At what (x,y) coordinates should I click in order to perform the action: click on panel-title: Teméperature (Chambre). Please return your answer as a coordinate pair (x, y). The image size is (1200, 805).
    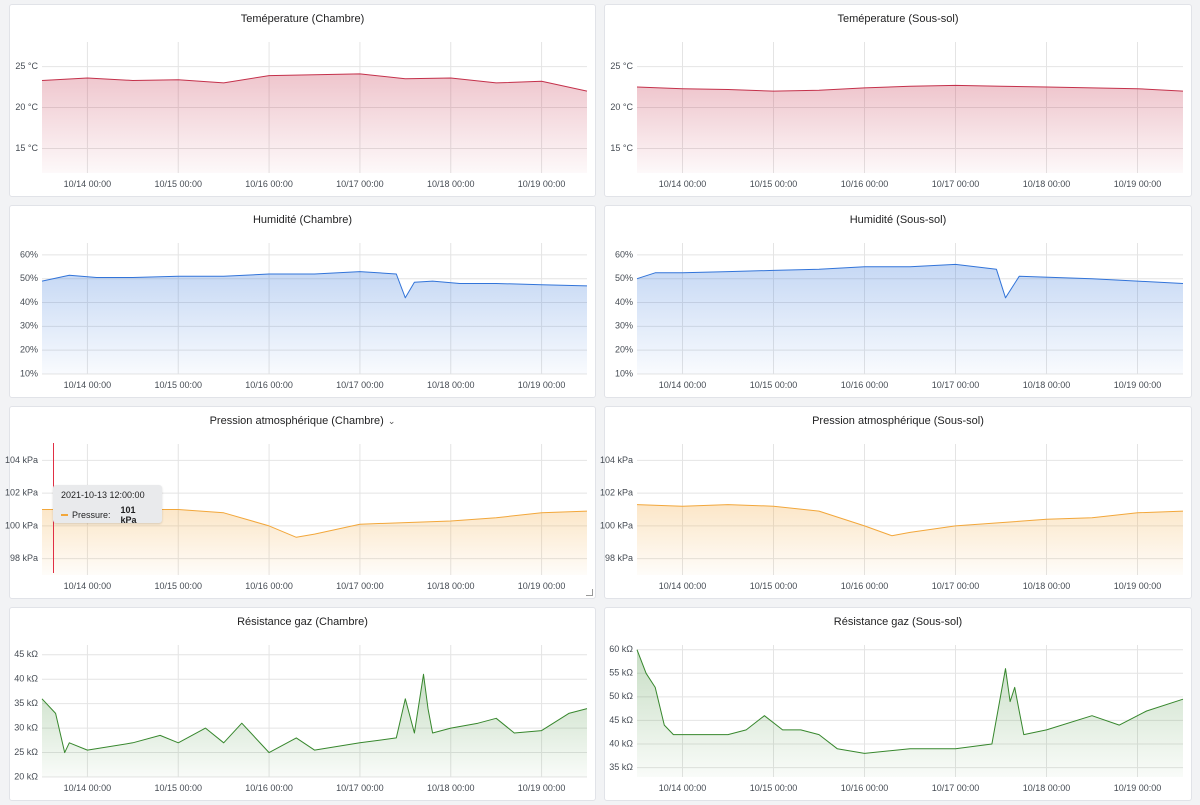
    Looking at the image, I should click on (302, 19).